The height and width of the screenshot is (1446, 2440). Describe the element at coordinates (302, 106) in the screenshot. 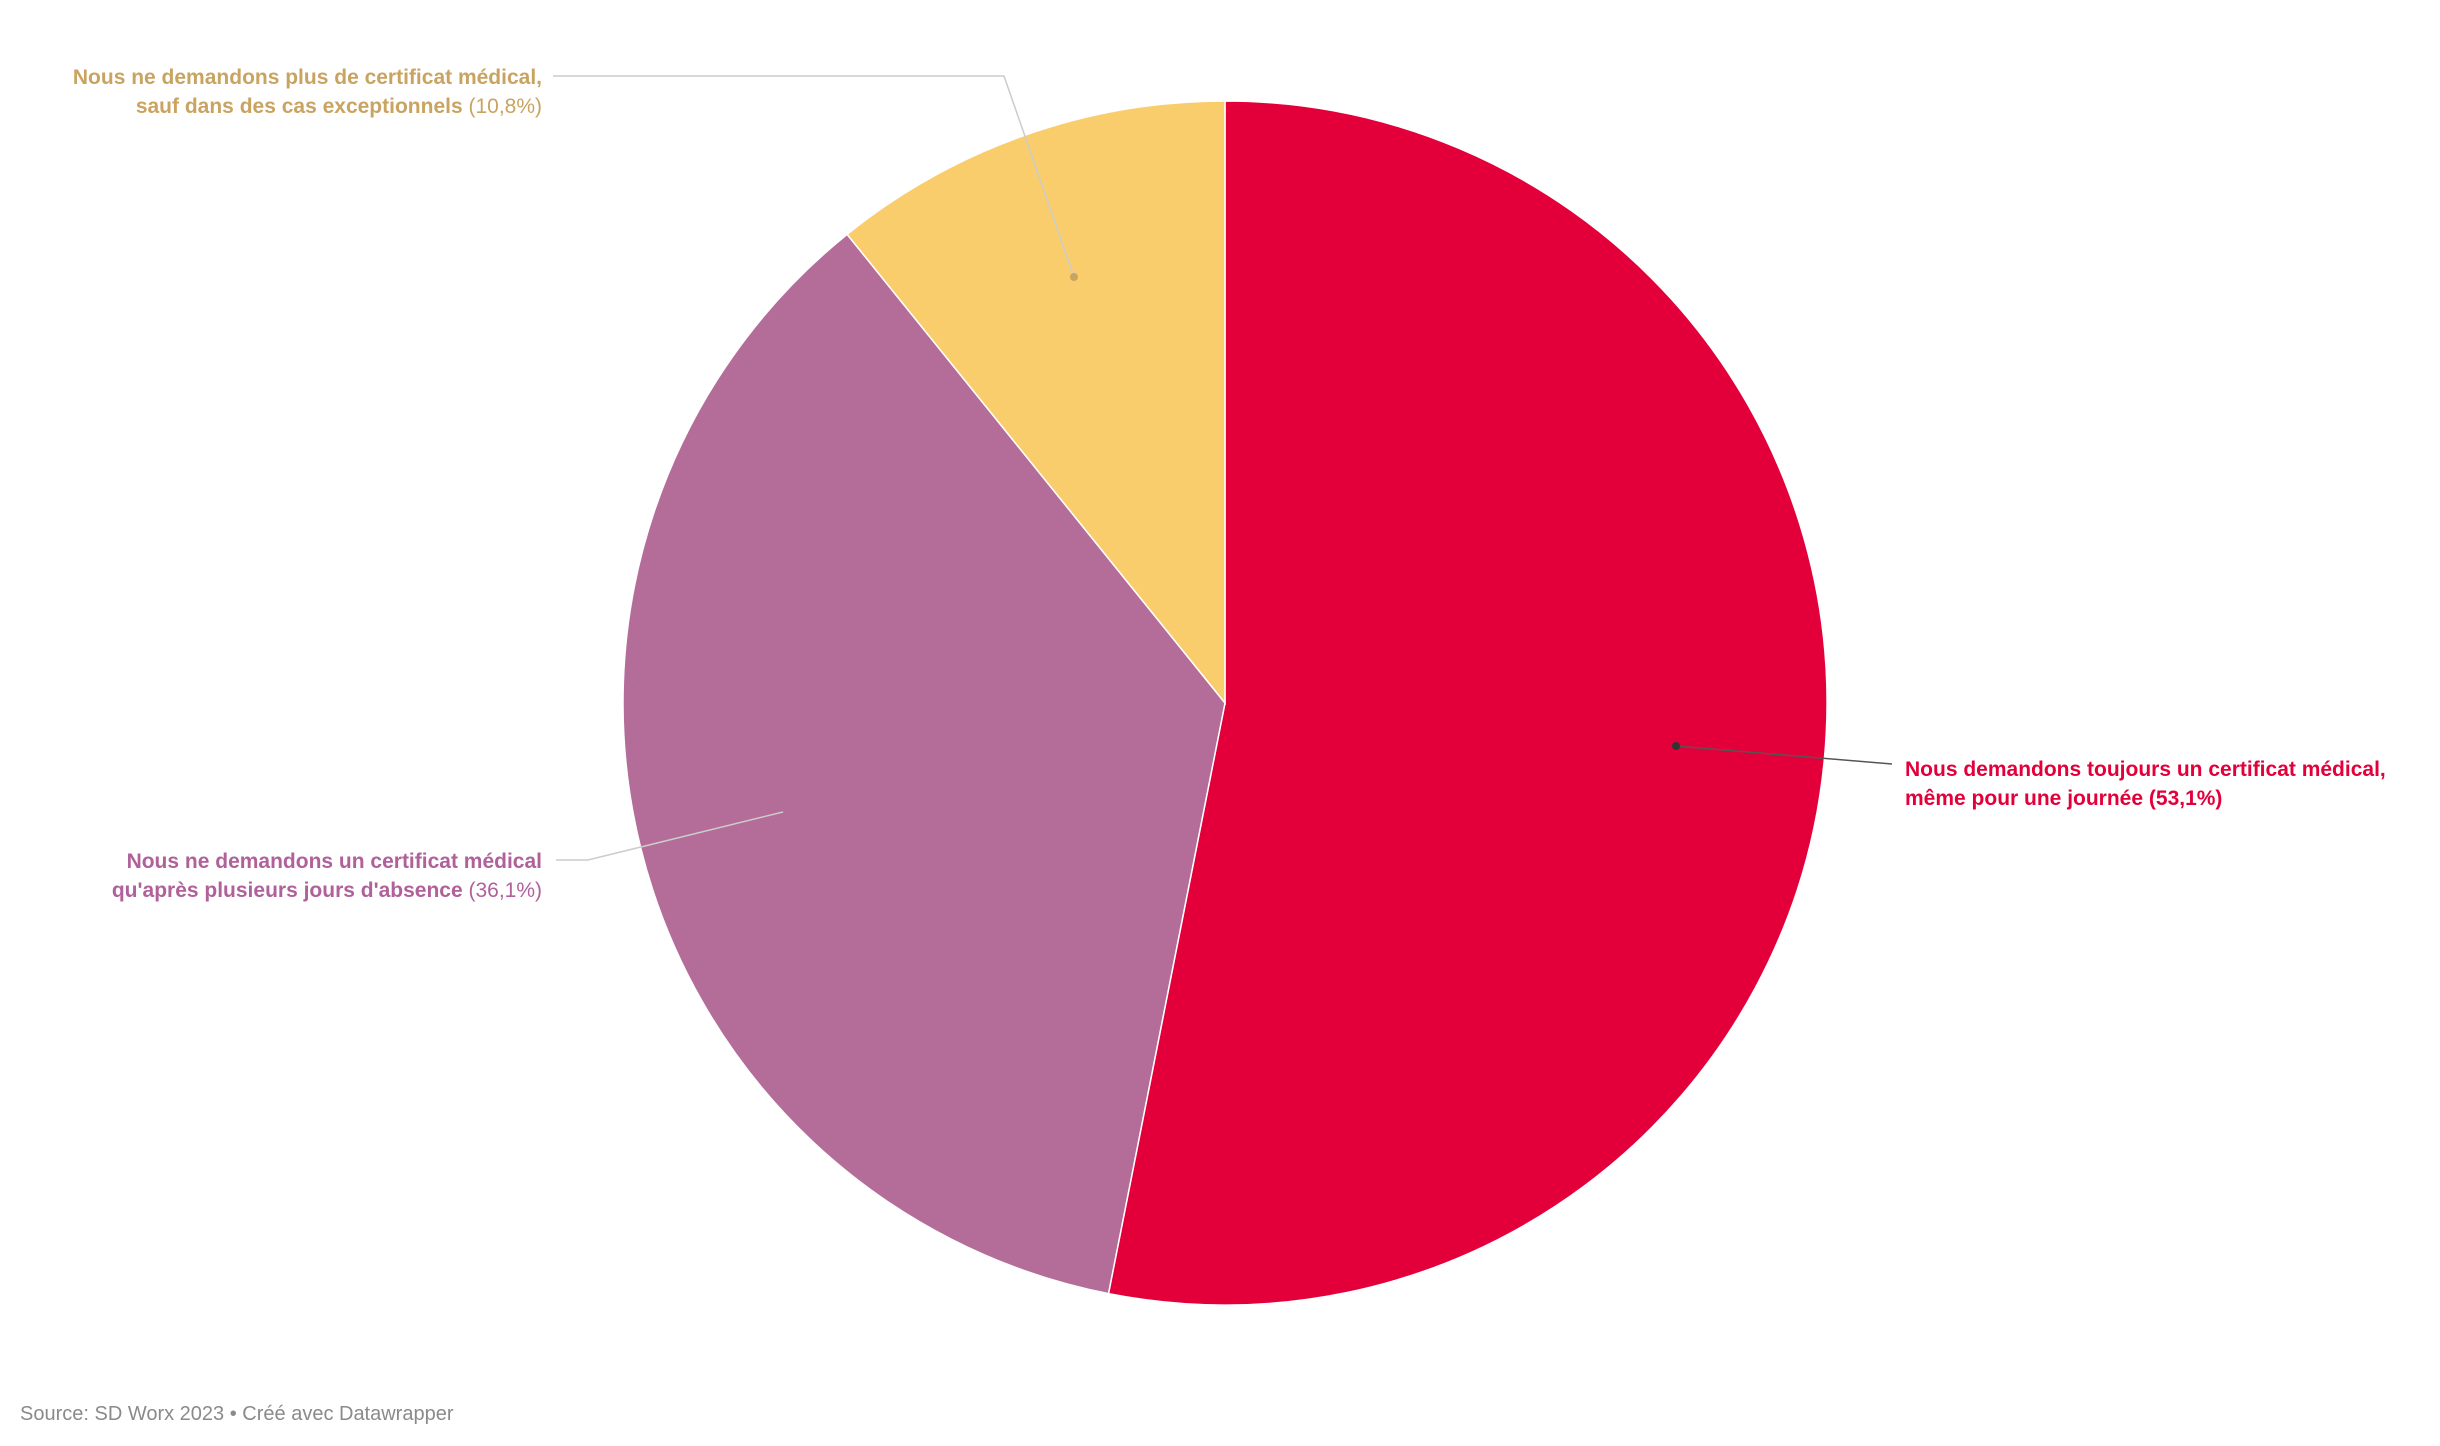

I see `slice-label-line2: sauf dans des cas exceptionnels` at that location.